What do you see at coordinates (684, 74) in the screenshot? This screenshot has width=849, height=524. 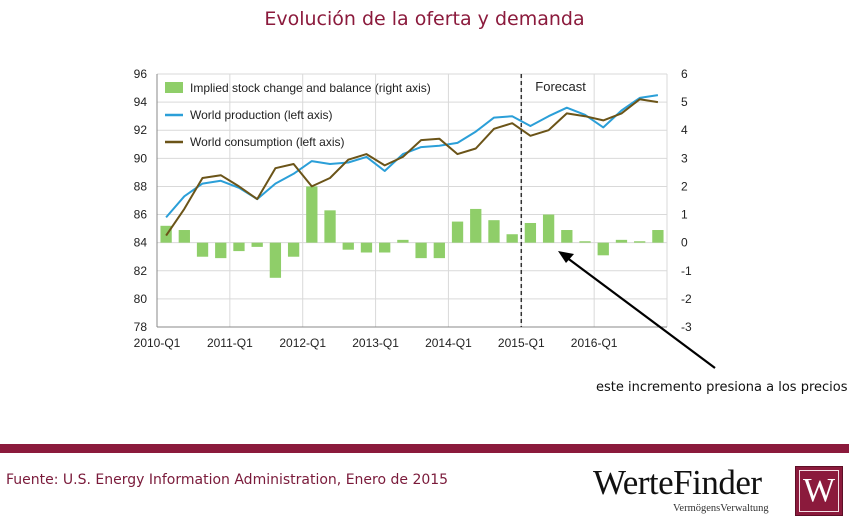 I see `y-right-tick-label: 6` at bounding box center [684, 74].